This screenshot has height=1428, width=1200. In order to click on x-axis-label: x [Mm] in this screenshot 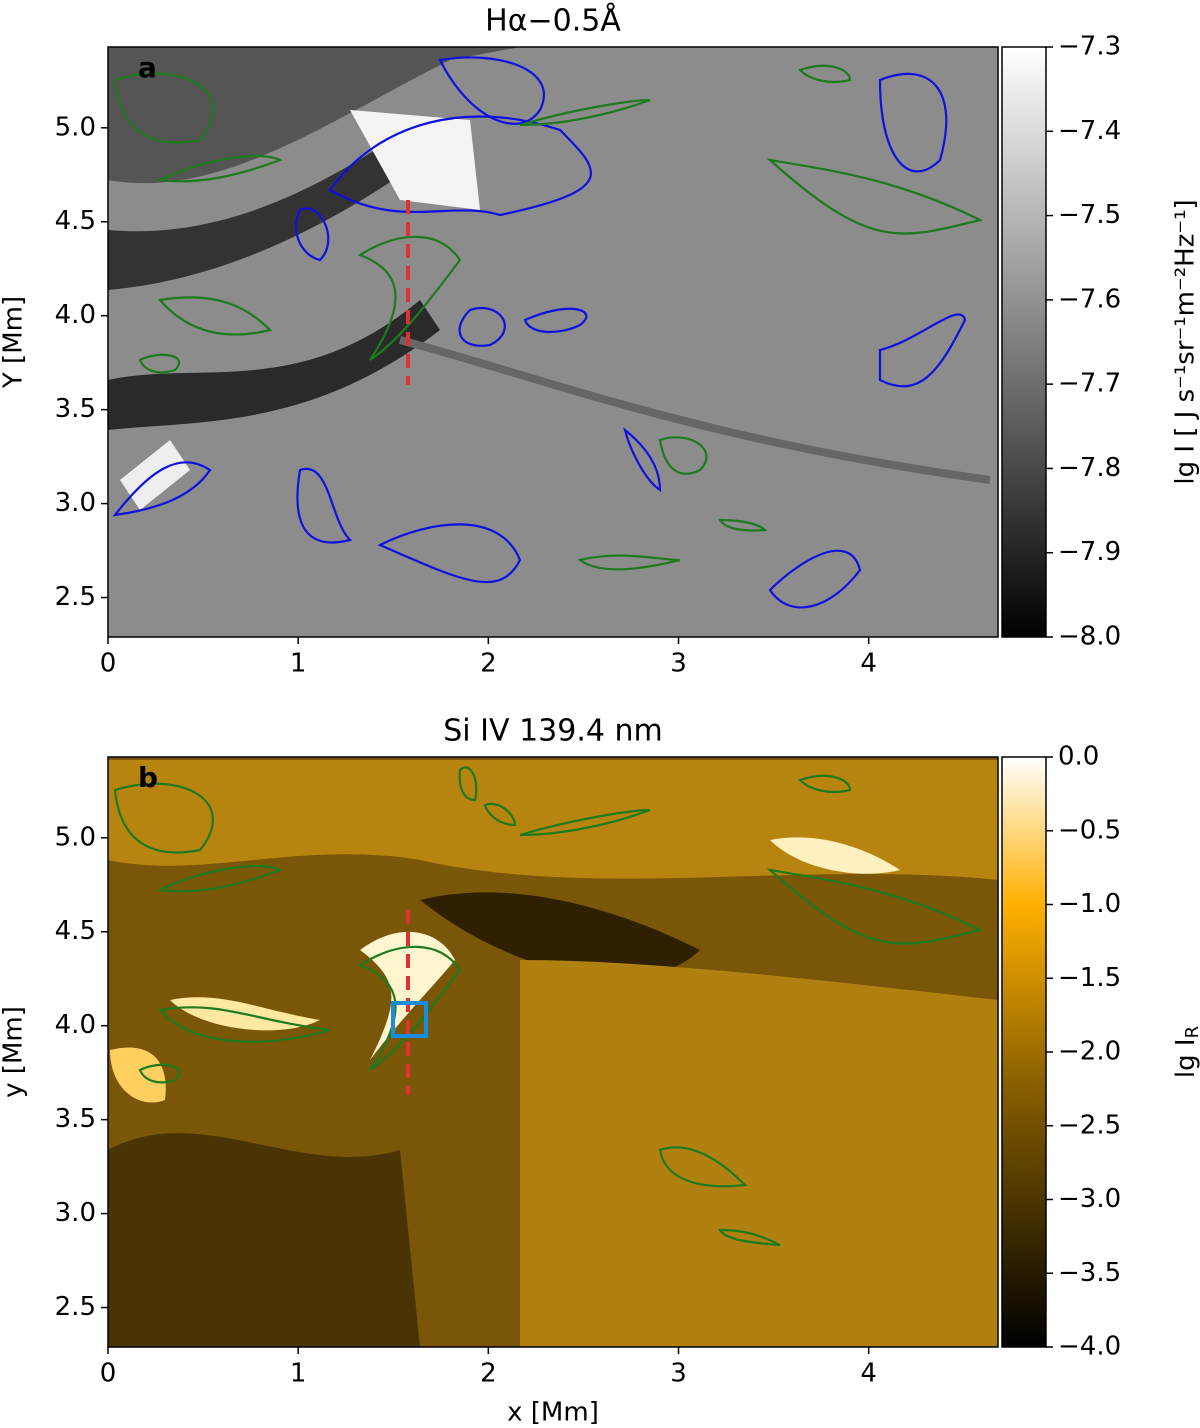, I will do `click(553, 1413)`.